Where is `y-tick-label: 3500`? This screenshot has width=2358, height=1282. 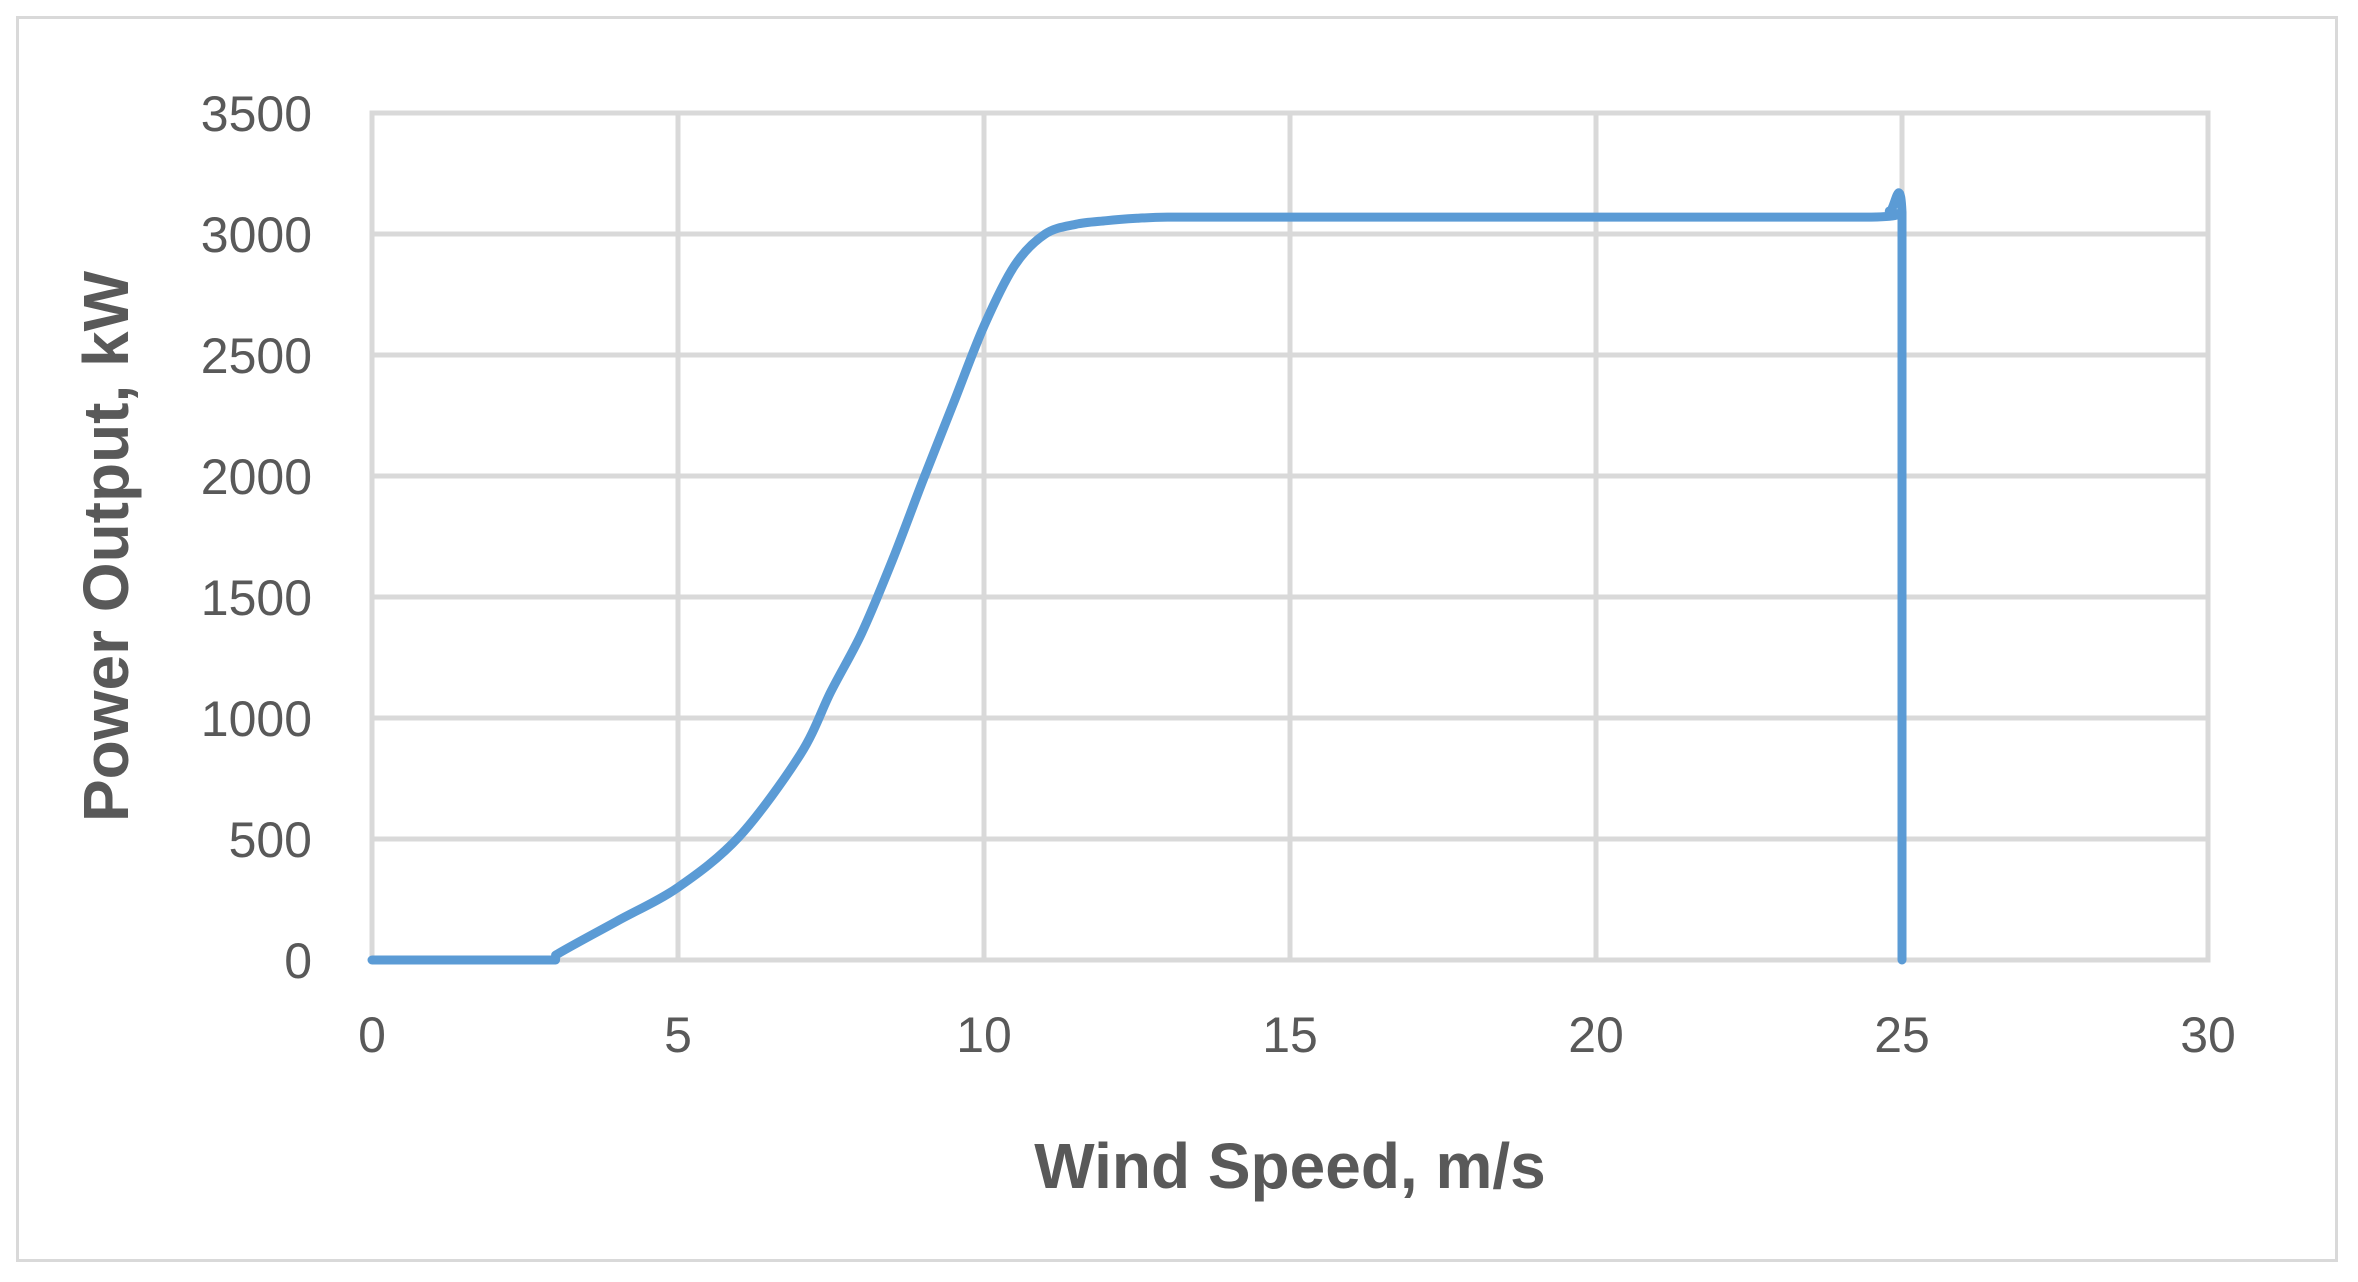
y-tick-label: 3500 is located at coordinates (256, 114).